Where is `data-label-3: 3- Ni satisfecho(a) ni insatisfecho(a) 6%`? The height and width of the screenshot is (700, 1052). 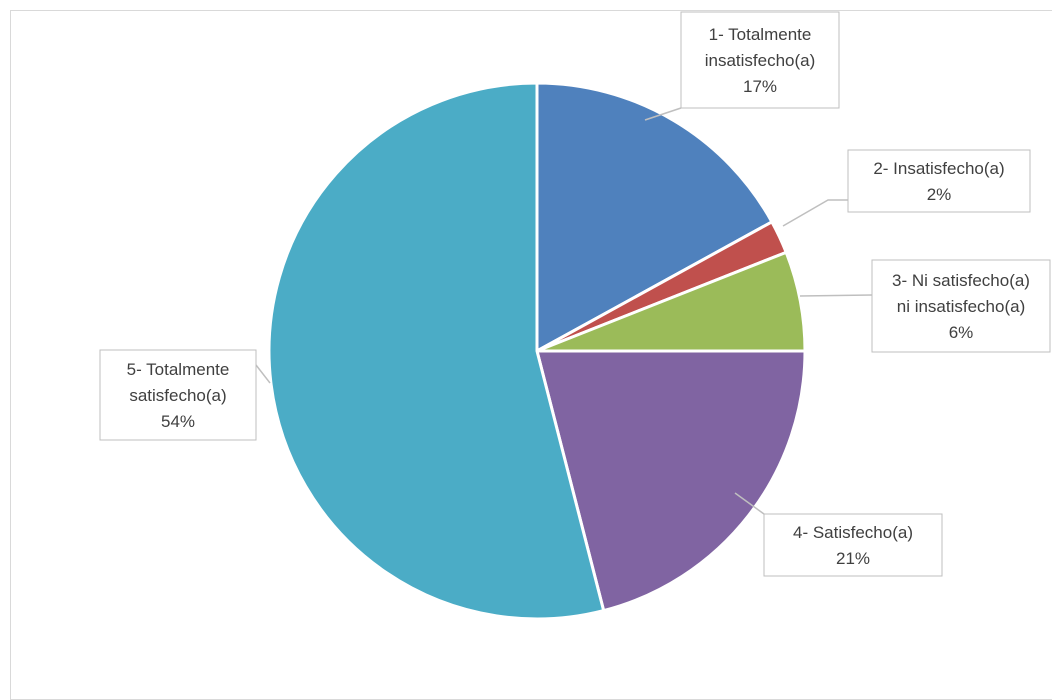 data-label-3: 3- Ni satisfecho(a) ni insatisfecho(a) 6% is located at coordinates (925, 306).